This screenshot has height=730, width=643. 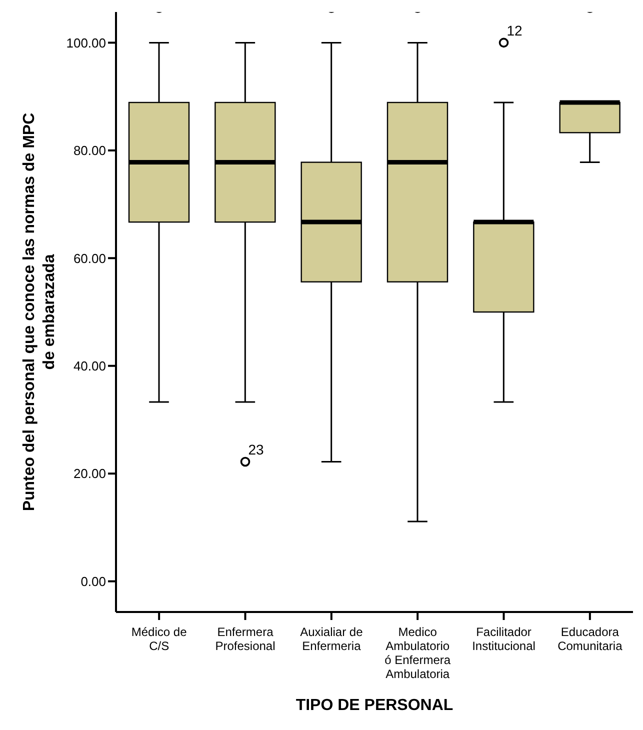 What do you see at coordinates (89, 150) in the screenshot?
I see `y-tick-label: 80.00` at bounding box center [89, 150].